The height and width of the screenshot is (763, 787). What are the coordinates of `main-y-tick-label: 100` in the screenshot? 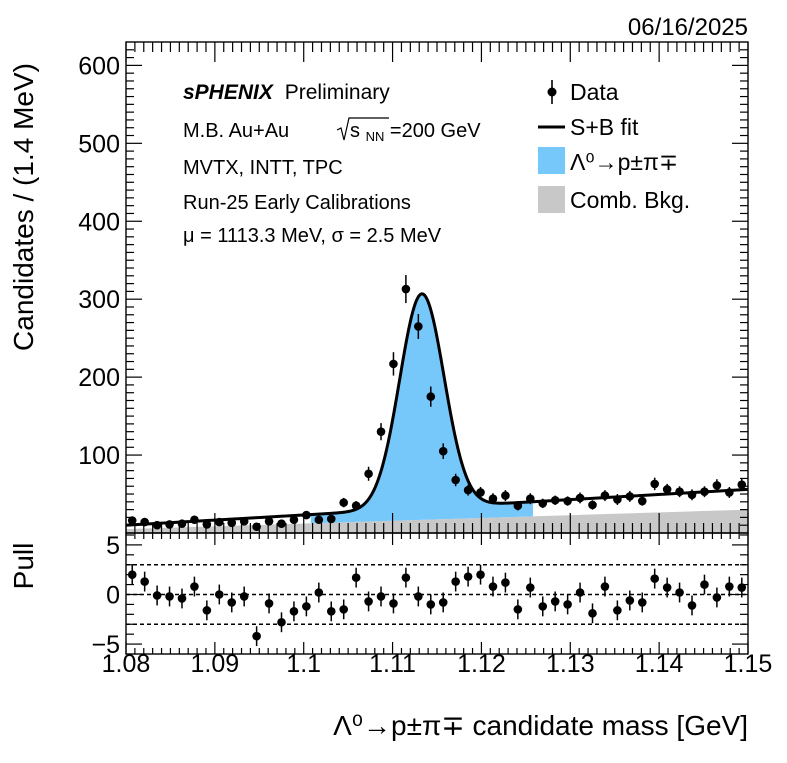 It's located at (99, 456).